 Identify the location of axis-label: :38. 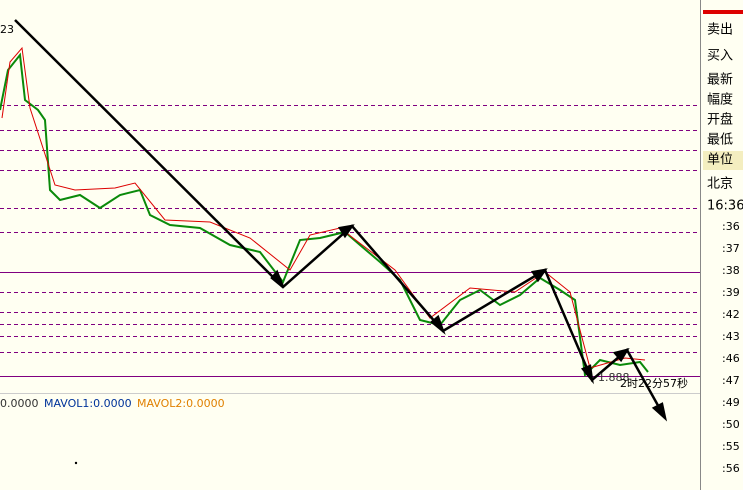
(731, 270).